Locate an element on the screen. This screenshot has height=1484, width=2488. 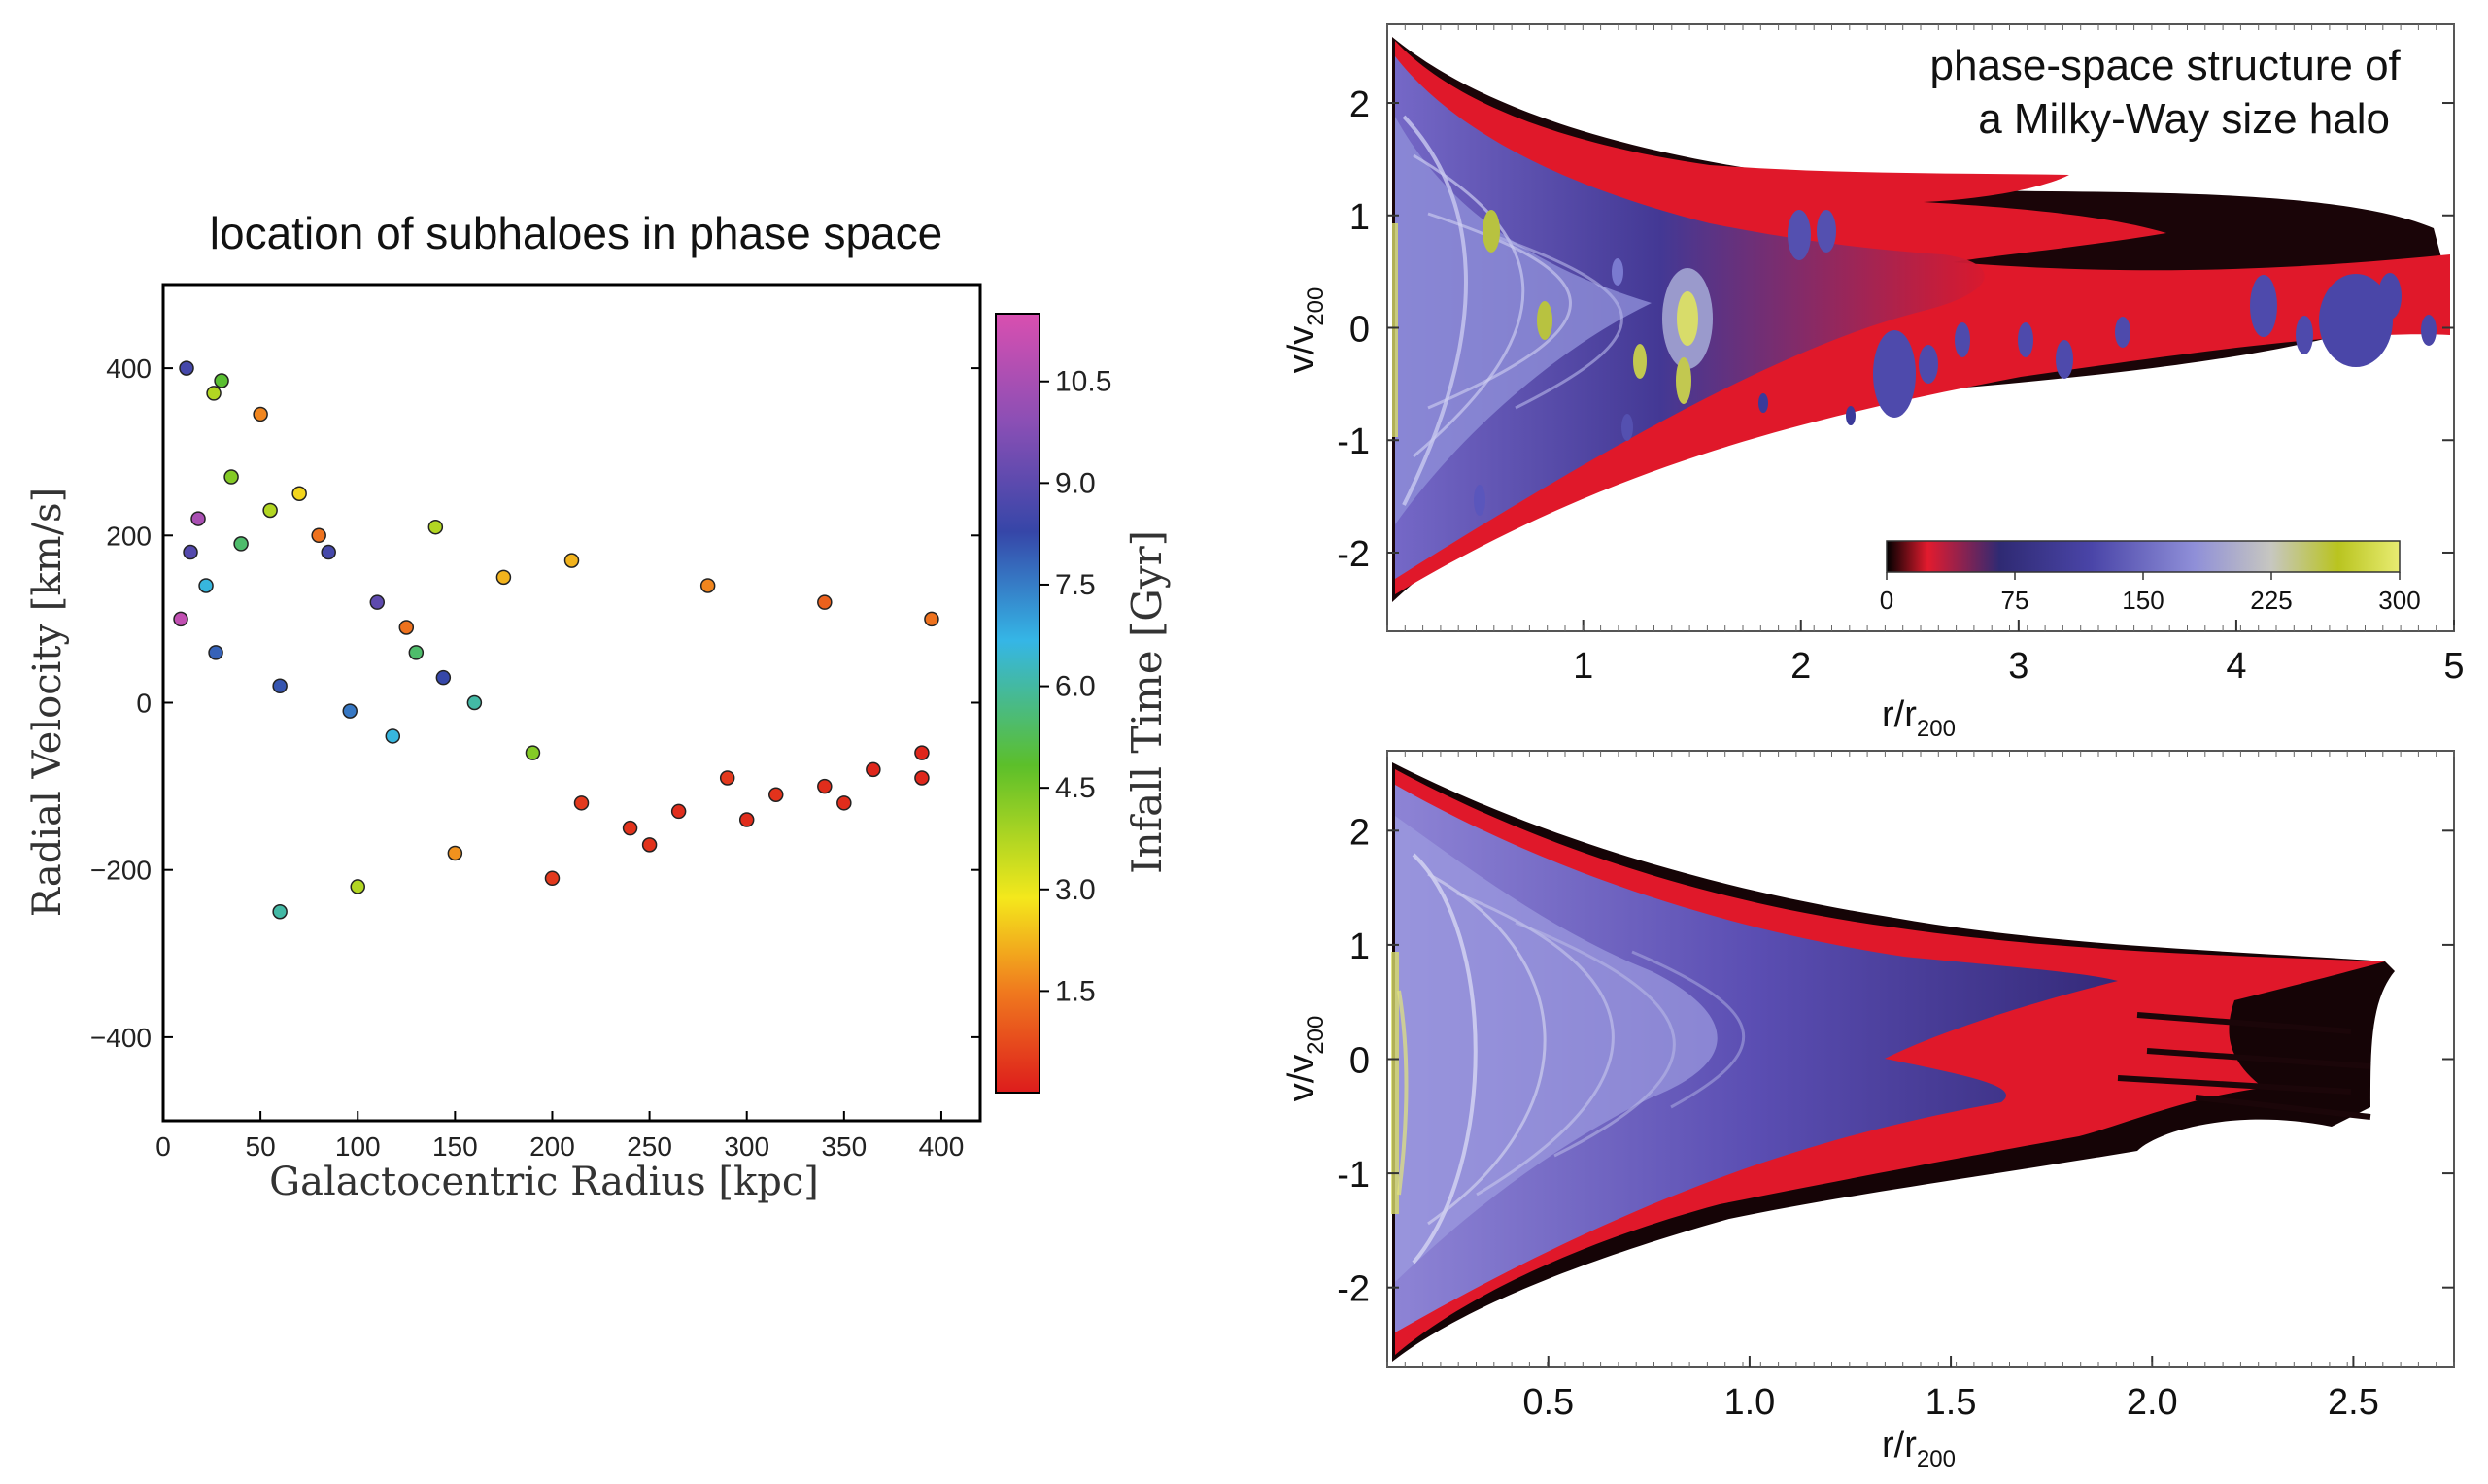
bottom-x-axis-label: r/r200 is located at coordinates (1919, 1448).